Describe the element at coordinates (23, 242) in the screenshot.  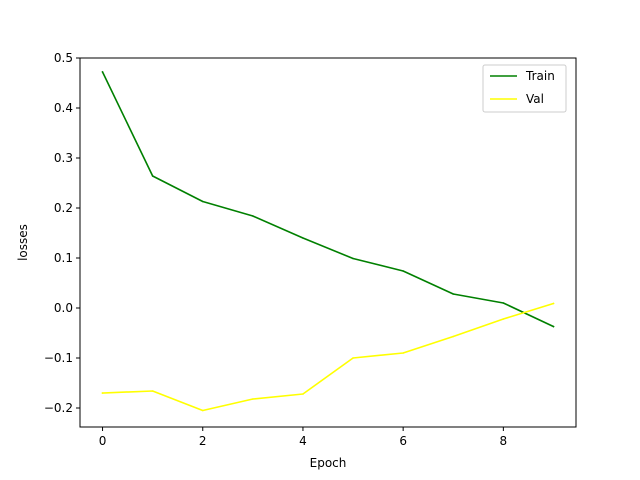
I see `y-axis-label: losses` at that location.